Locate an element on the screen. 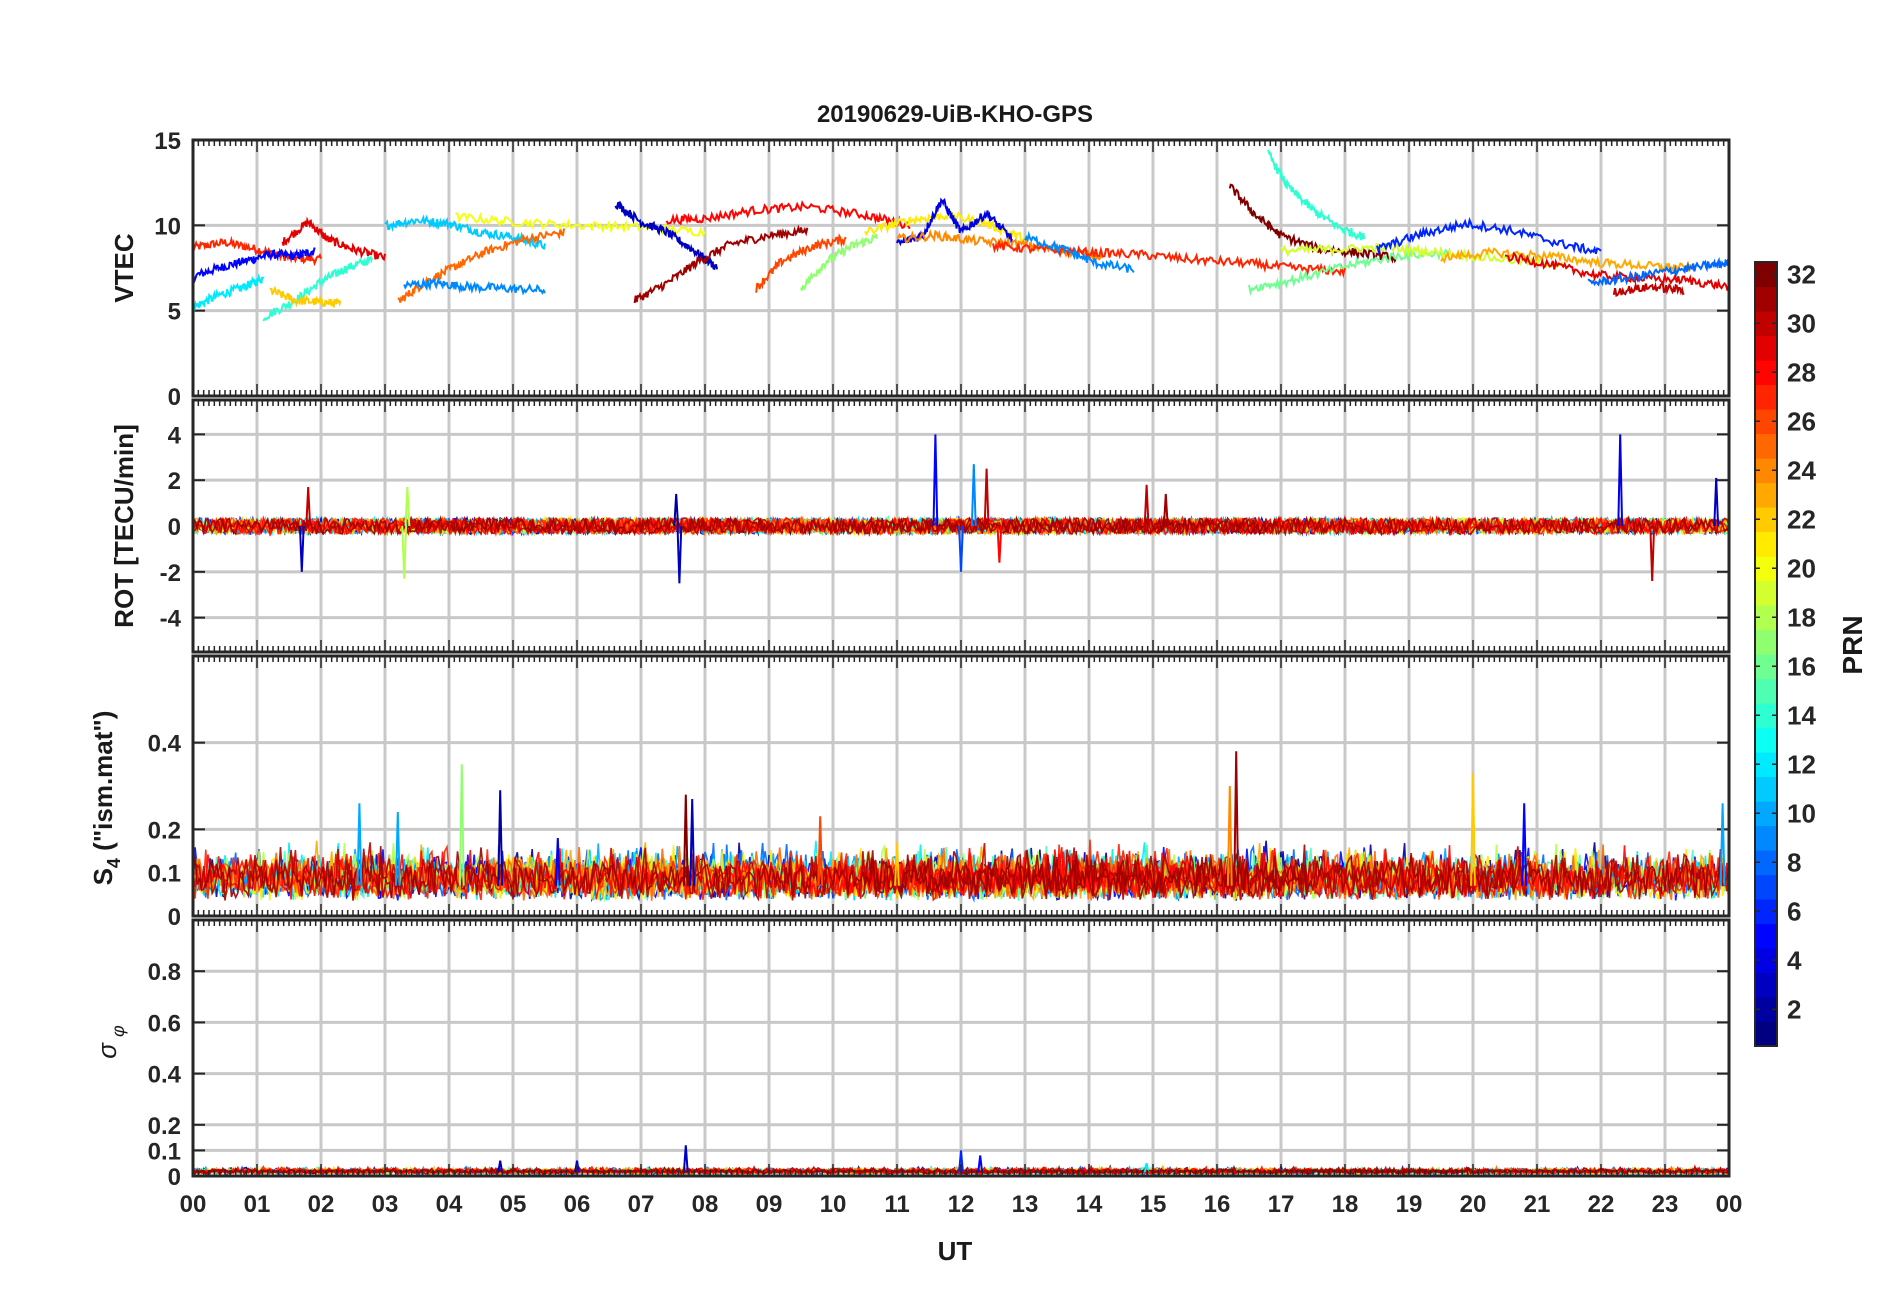 This screenshot has width=1902, height=1292. y-tick-label: 0.8 is located at coordinates (164, 972).